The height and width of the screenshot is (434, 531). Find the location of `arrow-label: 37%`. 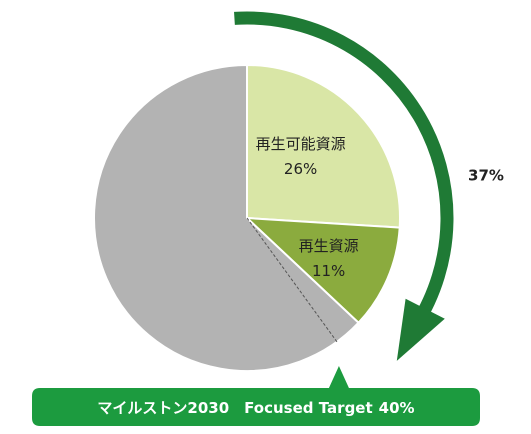

arrow-label: 37% is located at coordinates (486, 176).